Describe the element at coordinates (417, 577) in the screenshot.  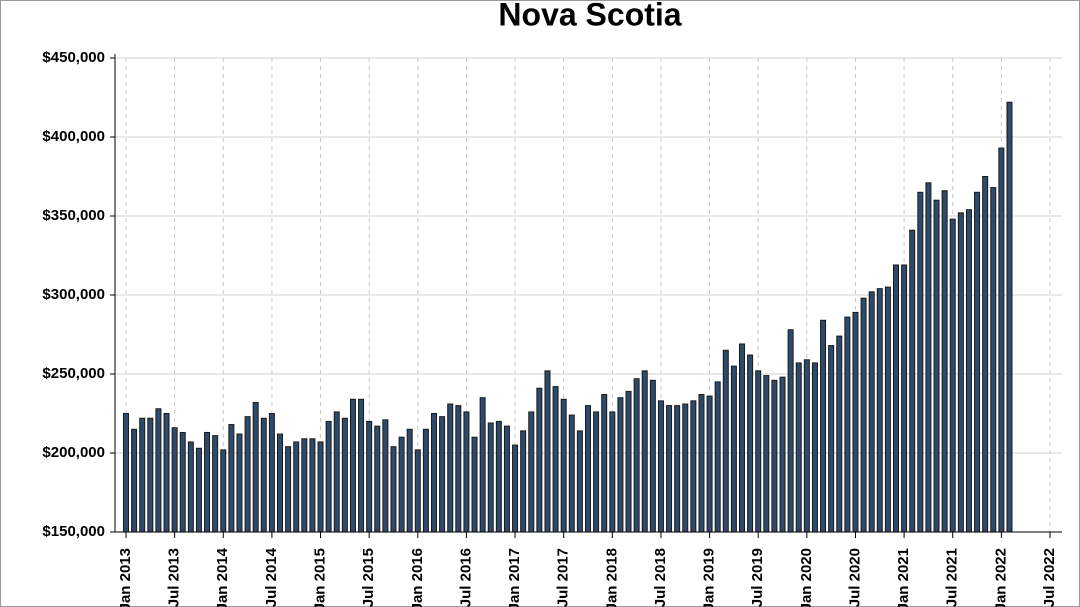
I see `x-tick-label: Jan 2016` at that location.